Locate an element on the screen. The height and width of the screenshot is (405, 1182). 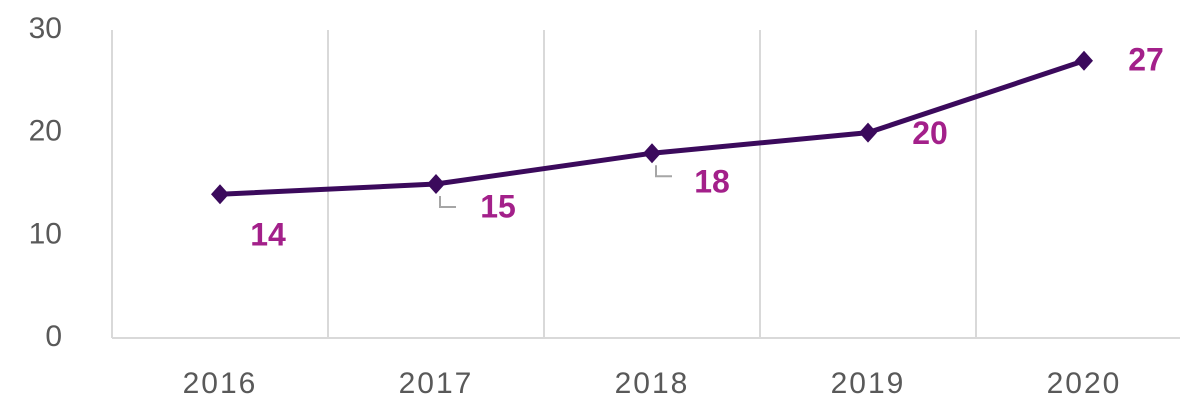
data-label: 27 is located at coordinates (1146, 59).